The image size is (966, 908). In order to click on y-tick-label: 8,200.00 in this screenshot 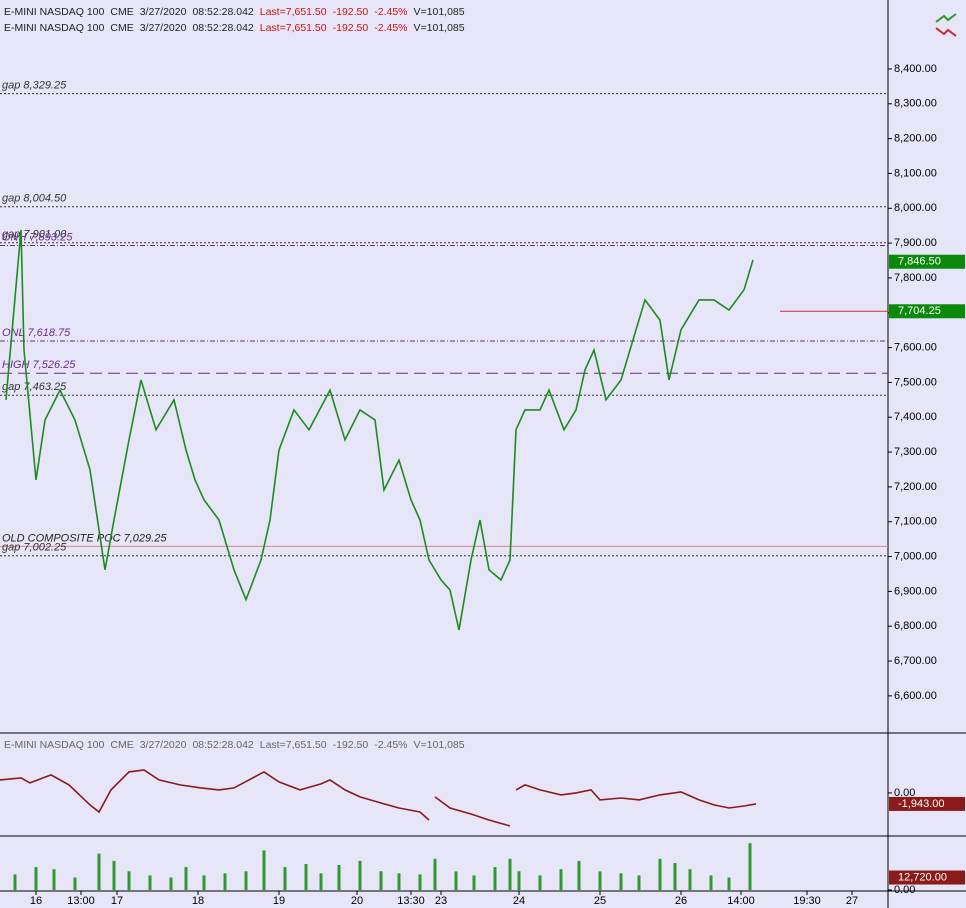, I will do `click(915, 139)`.